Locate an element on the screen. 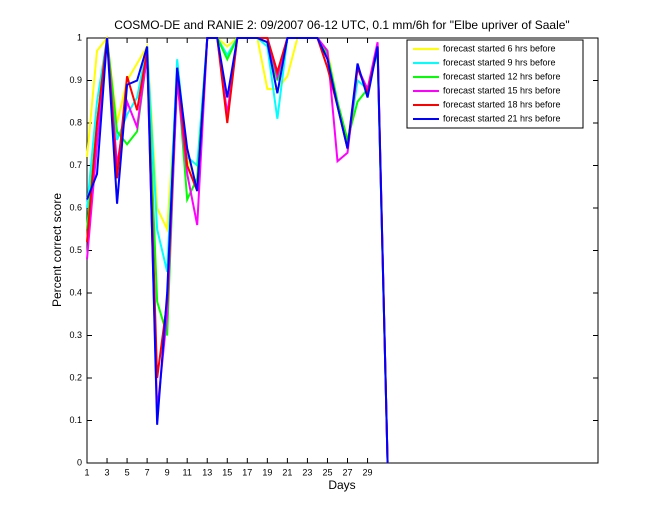  legend-label: forecast started 9 hrs before is located at coordinates (499, 62).